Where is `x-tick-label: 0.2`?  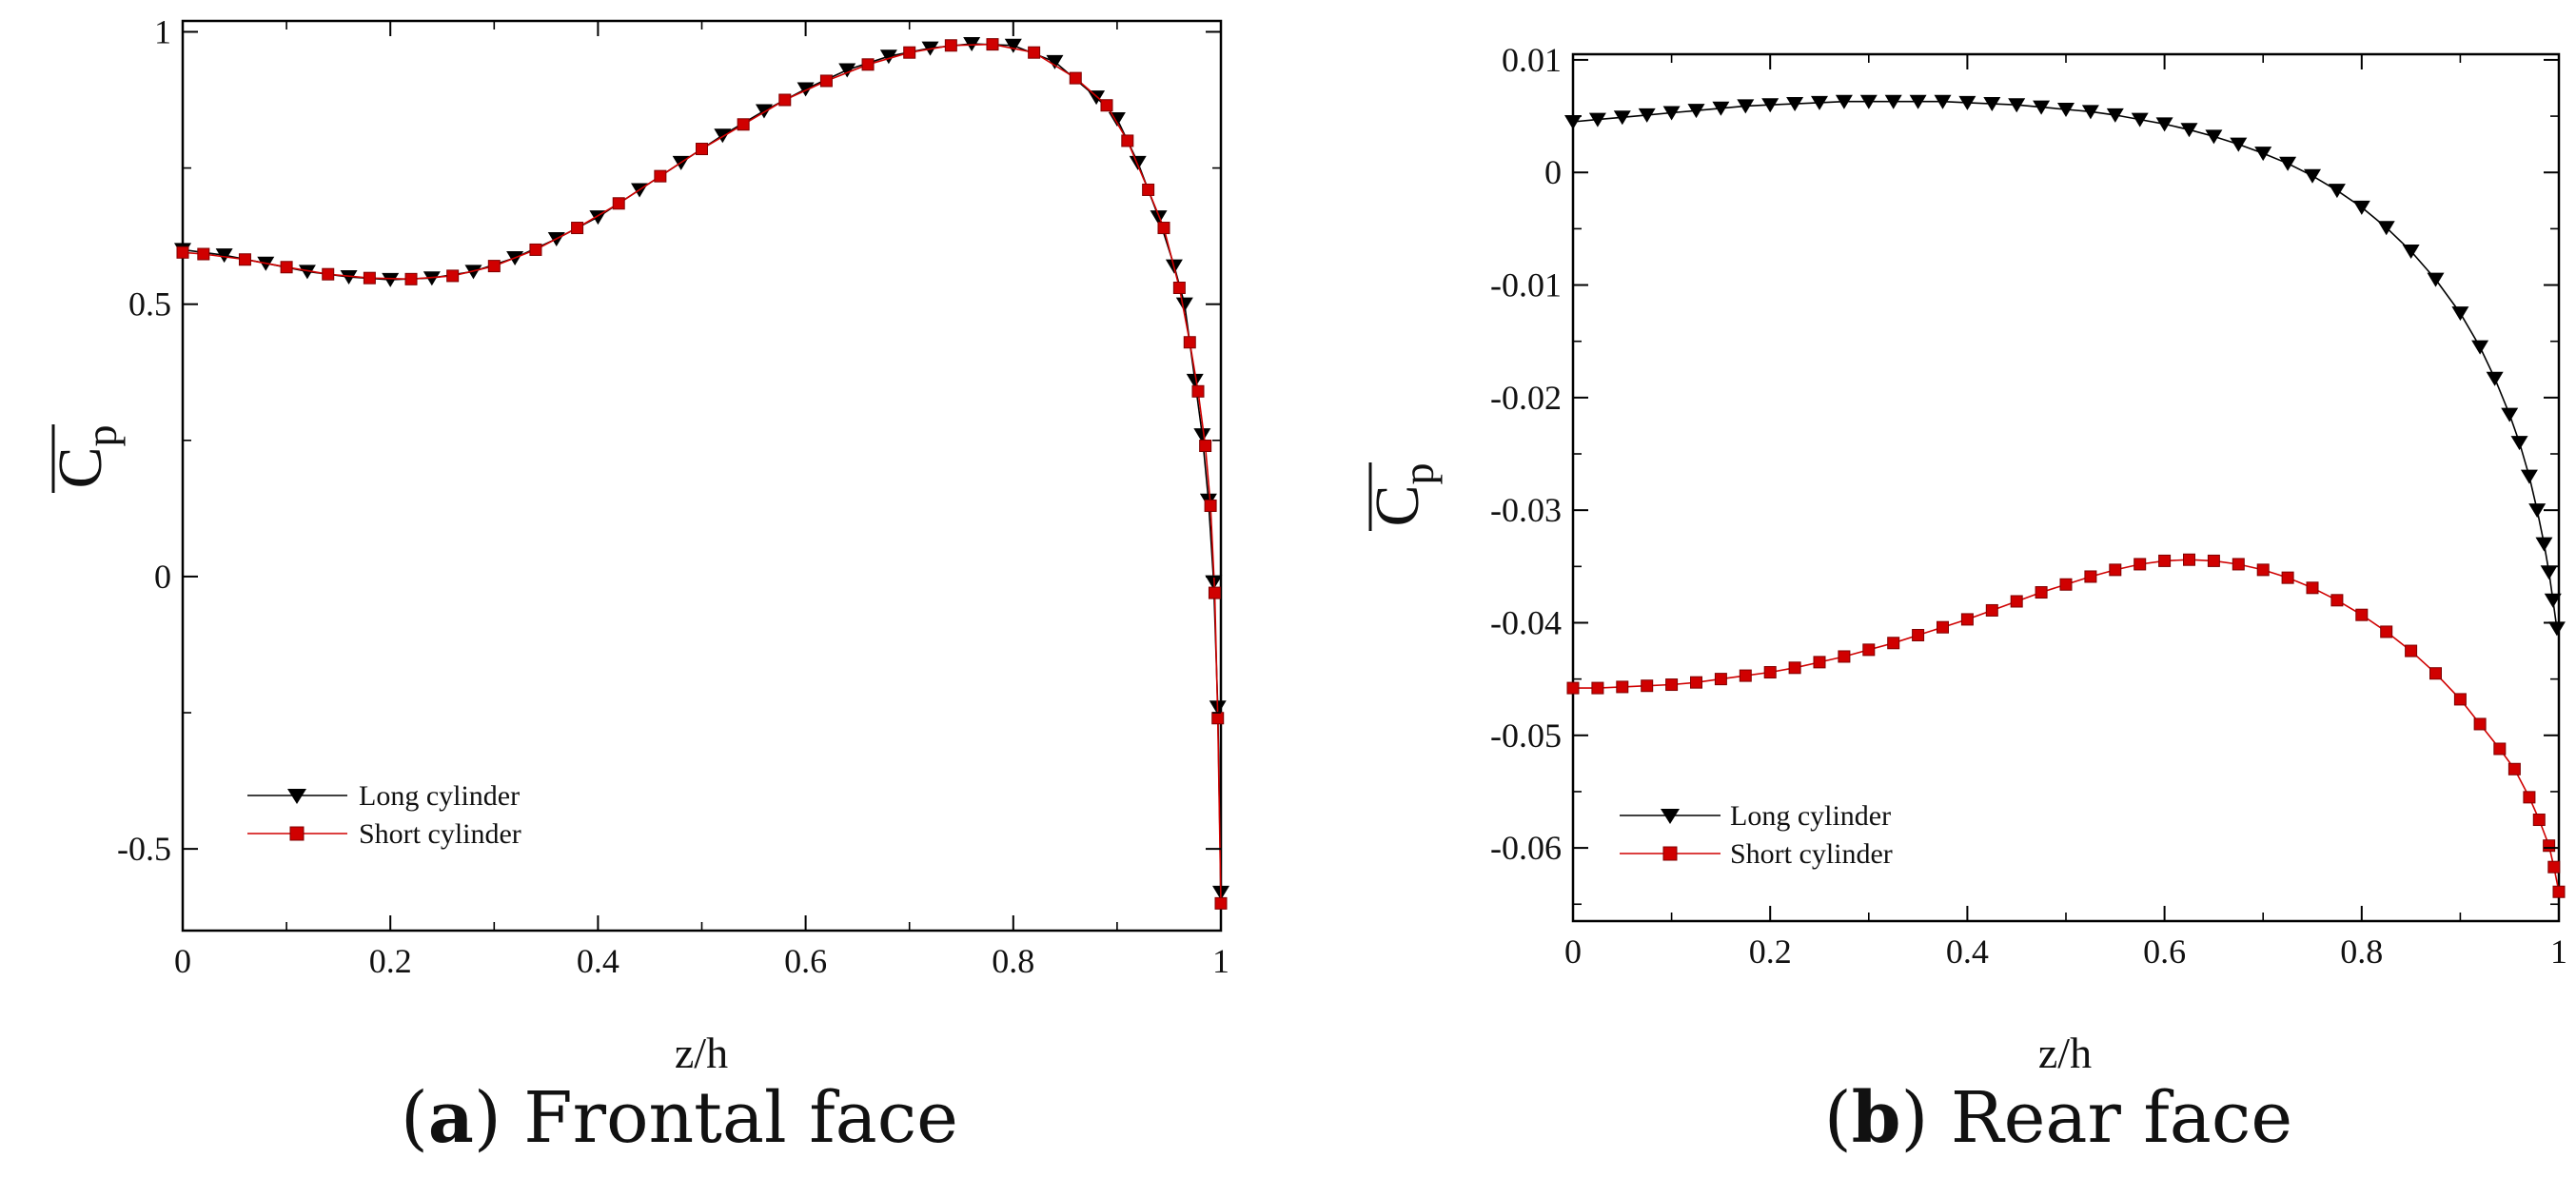 x-tick-label: 0.2 is located at coordinates (1770, 952).